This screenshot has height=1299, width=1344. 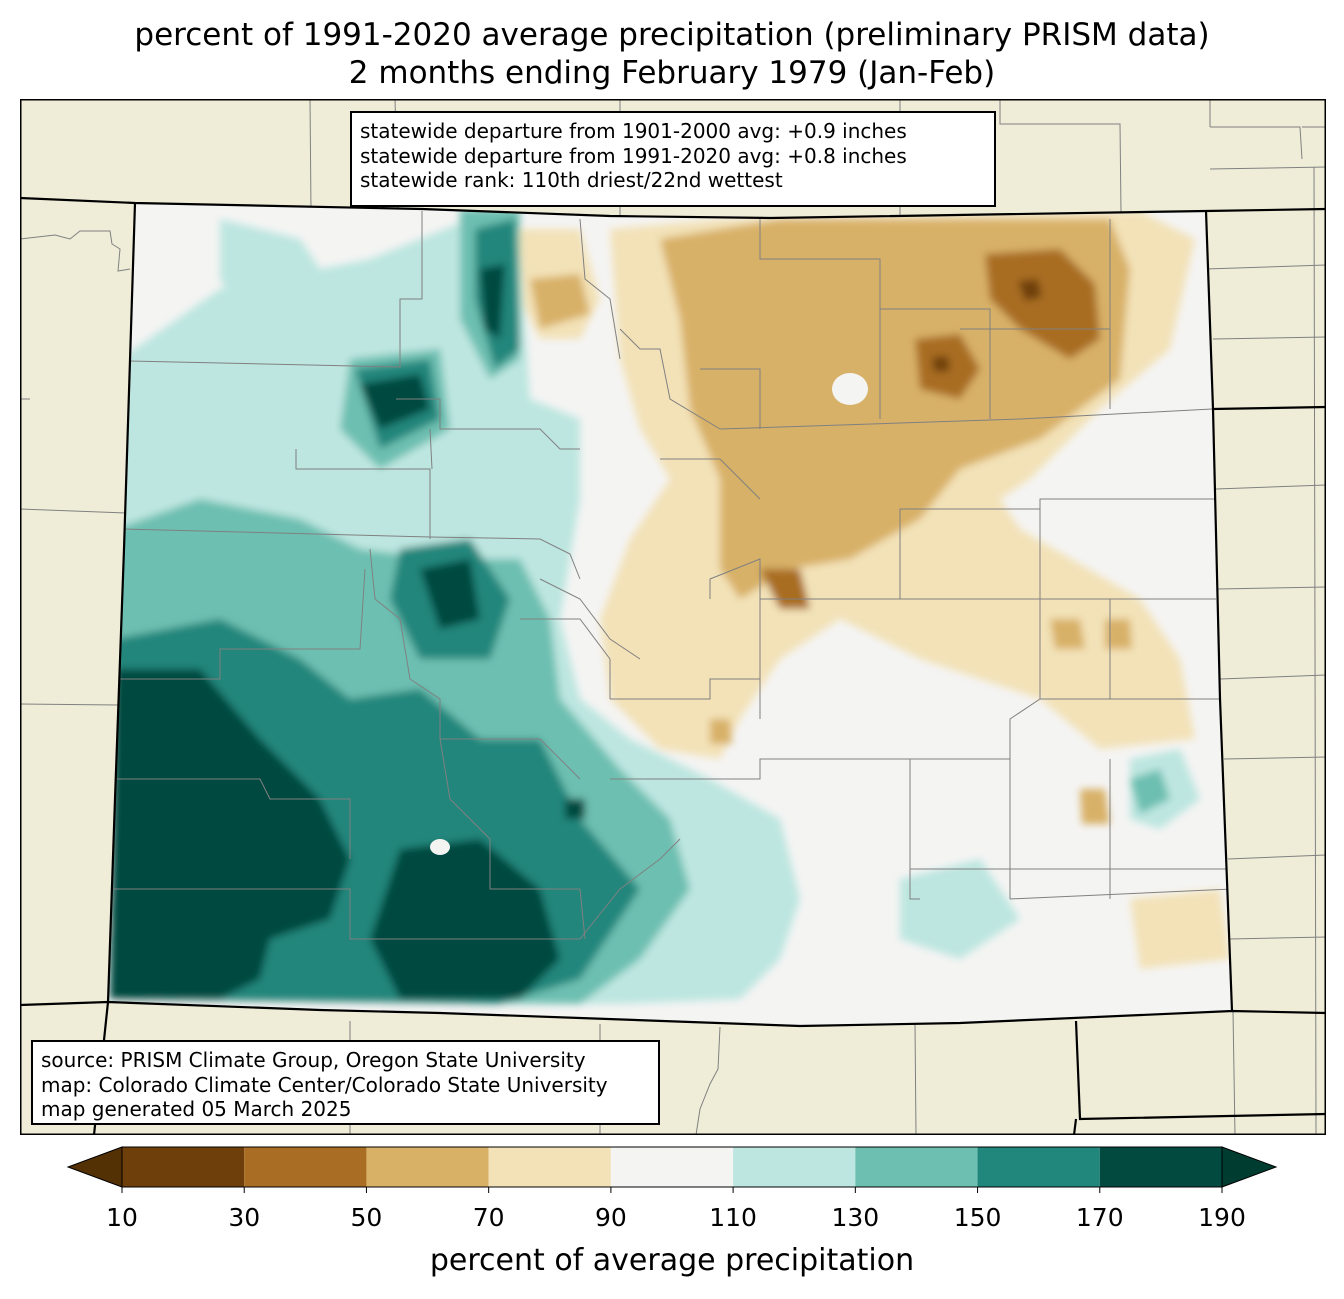 What do you see at coordinates (1099, 1217) in the screenshot?
I see `colorbar-tick-label: 170` at bounding box center [1099, 1217].